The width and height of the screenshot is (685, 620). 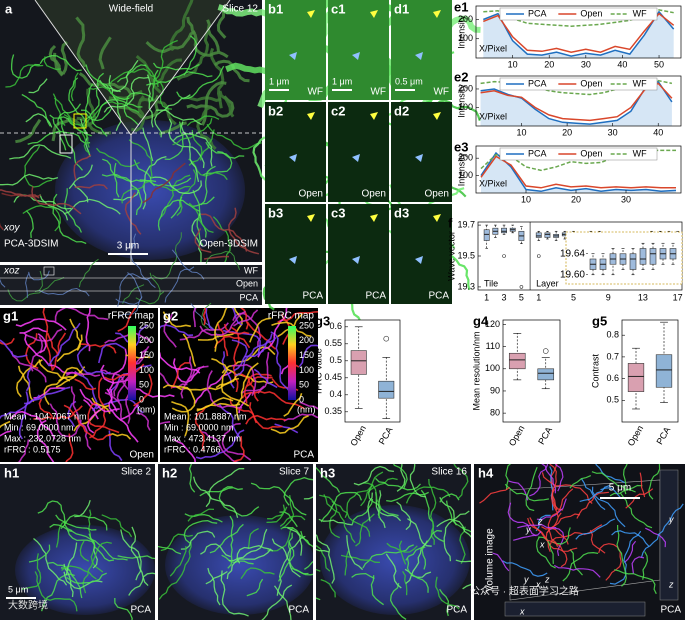 I want to click on group-label: Layer, so click(x=547, y=283).